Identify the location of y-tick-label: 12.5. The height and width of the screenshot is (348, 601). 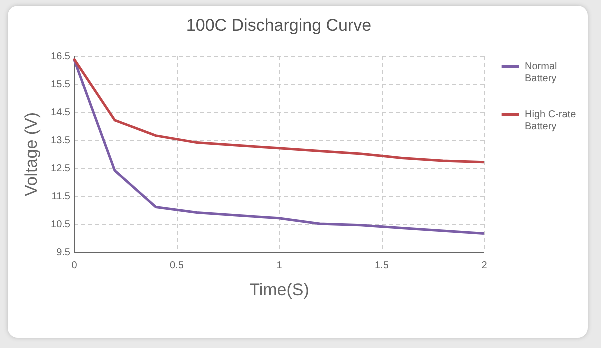
(61, 169).